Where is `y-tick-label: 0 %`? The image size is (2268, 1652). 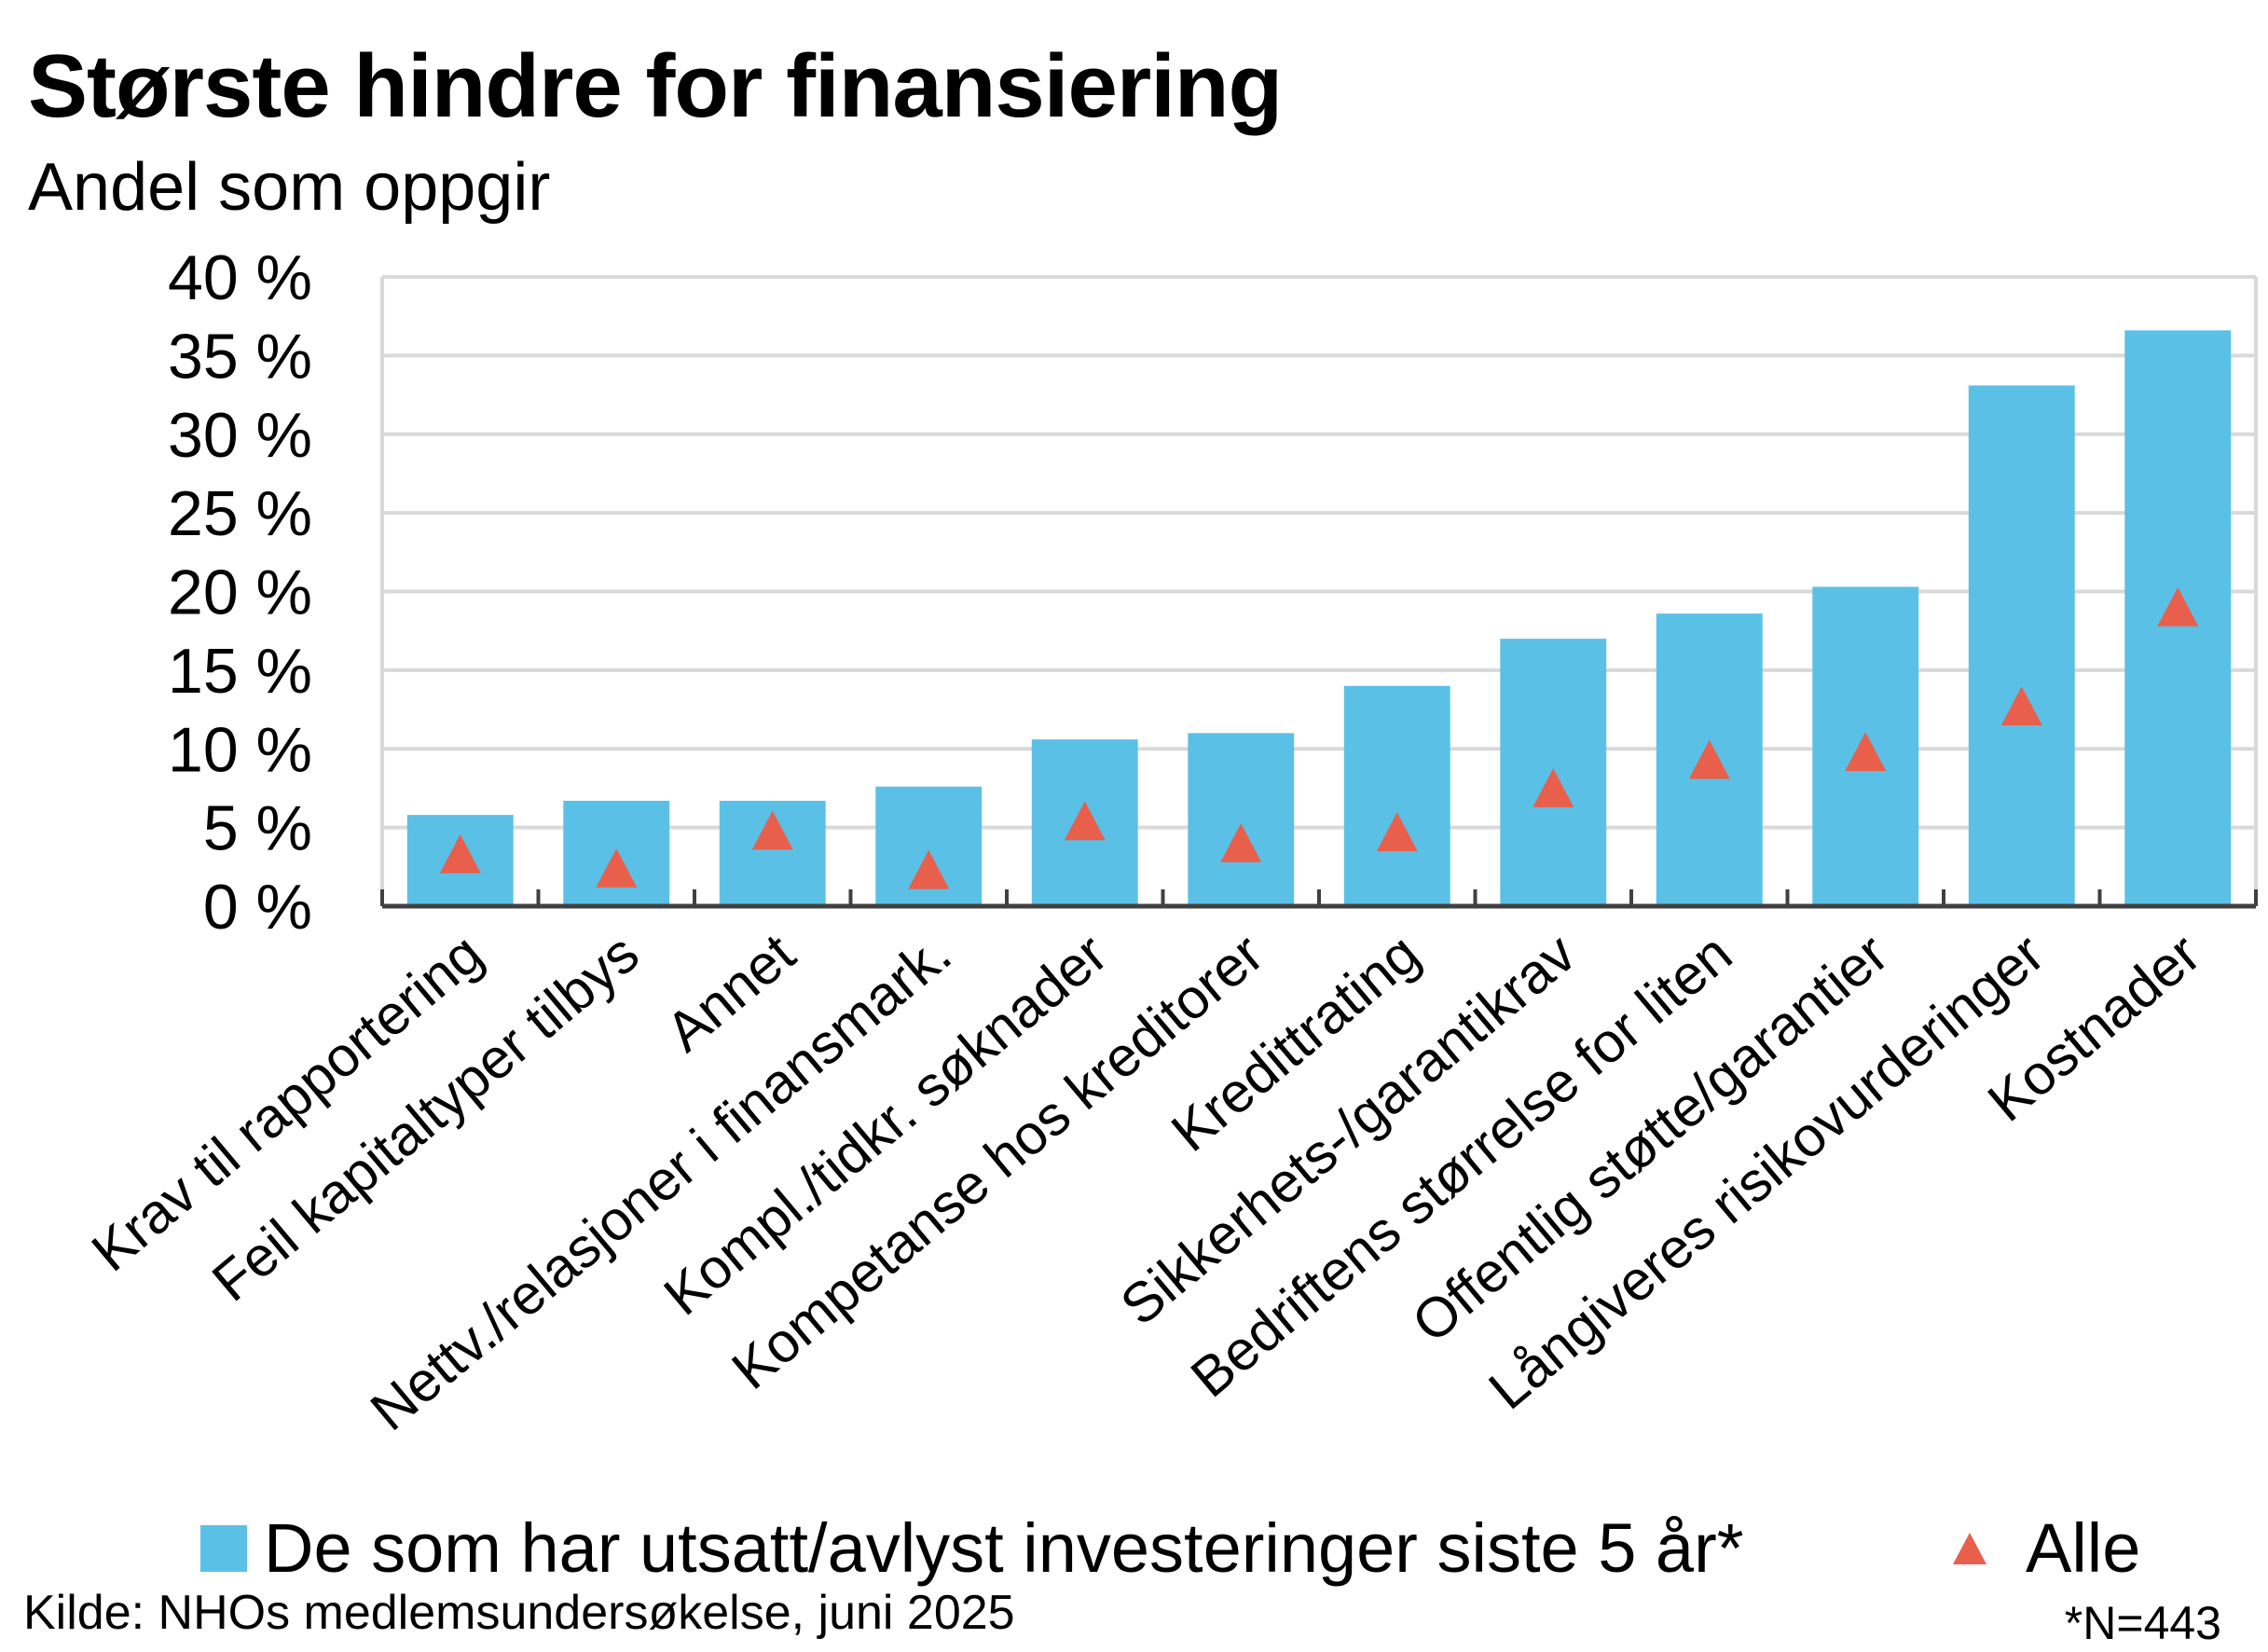 y-tick-label: 0 % is located at coordinates (257, 907).